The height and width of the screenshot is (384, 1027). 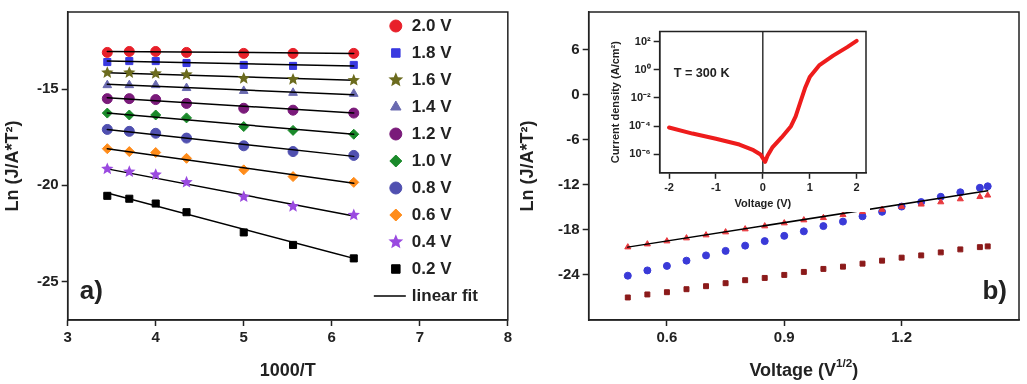 I want to click on x-tick-label: 6, so click(x=331, y=337).